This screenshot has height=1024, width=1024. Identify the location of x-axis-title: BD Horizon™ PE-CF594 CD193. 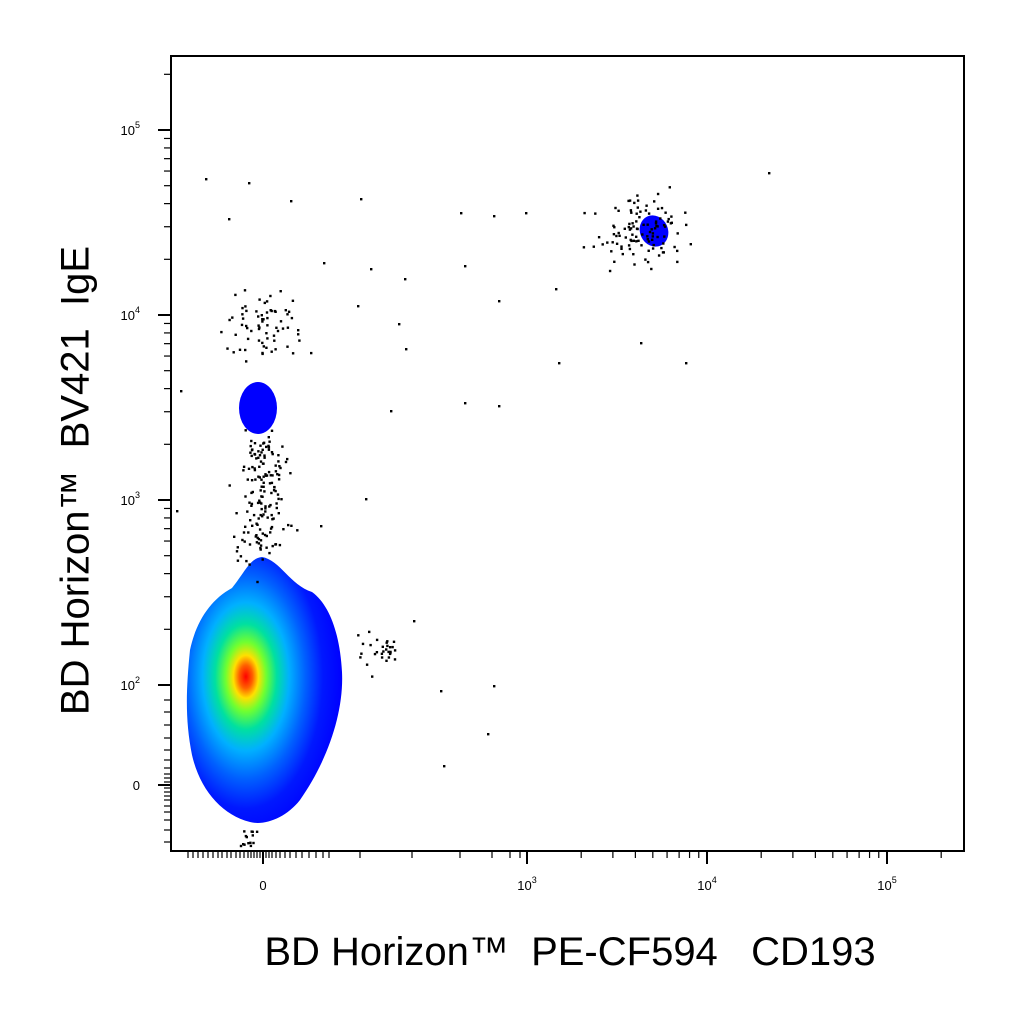
(570, 952).